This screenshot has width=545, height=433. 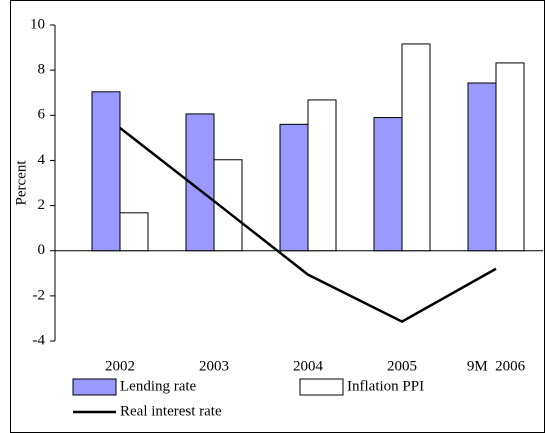 What do you see at coordinates (496, 366) in the screenshot?
I see `x-tick-label: 9M 2006` at bounding box center [496, 366].